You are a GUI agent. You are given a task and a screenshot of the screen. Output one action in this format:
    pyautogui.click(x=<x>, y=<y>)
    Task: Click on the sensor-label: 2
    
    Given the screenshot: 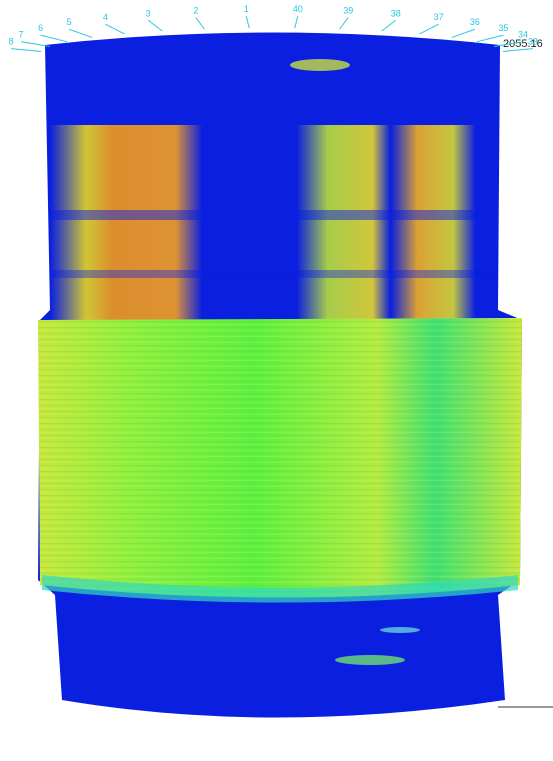 What is the action you would take?
    pyautogui.click(x=195, y=11)
    